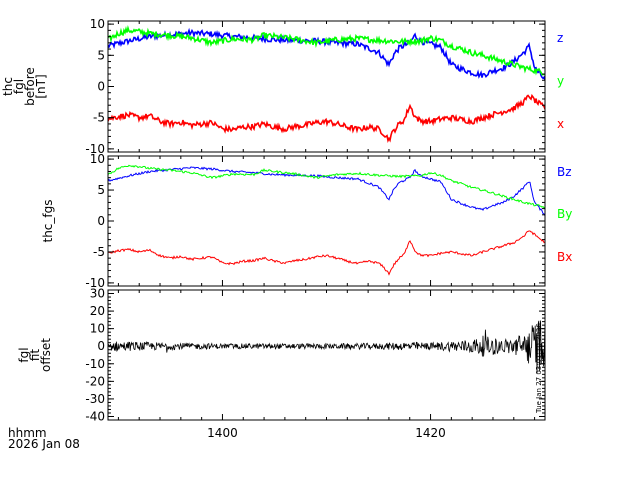  Describe the element at coordinates (539, 368) in the screenshot. I see `side-timestamp: Tue Jan 27 03:01:10 2026` at that location.